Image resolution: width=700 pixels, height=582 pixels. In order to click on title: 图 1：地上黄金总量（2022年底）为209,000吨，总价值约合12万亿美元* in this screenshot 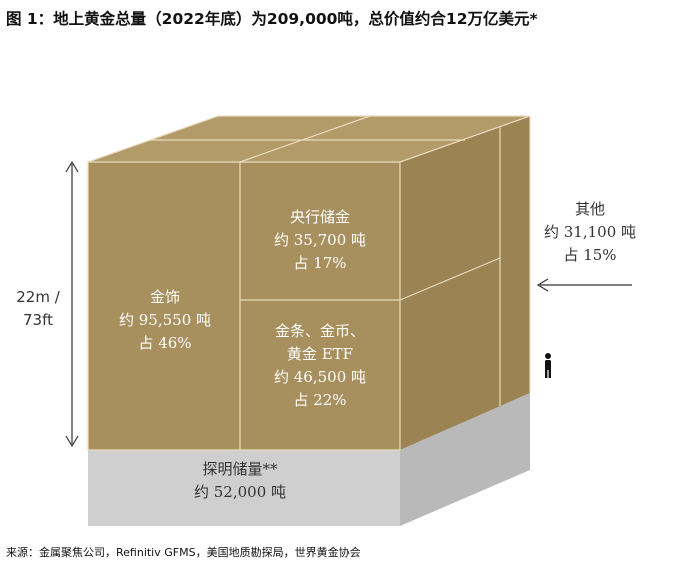, I will do `click(272, 18)`.